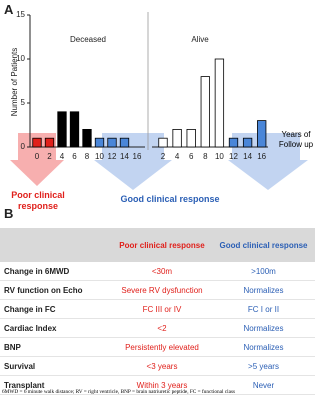 This screenshot has height=400, width=320. Describe the element at coordinates (14, 82) in the screenshot. I see `y-axis-label: Number of Patients` at that location.